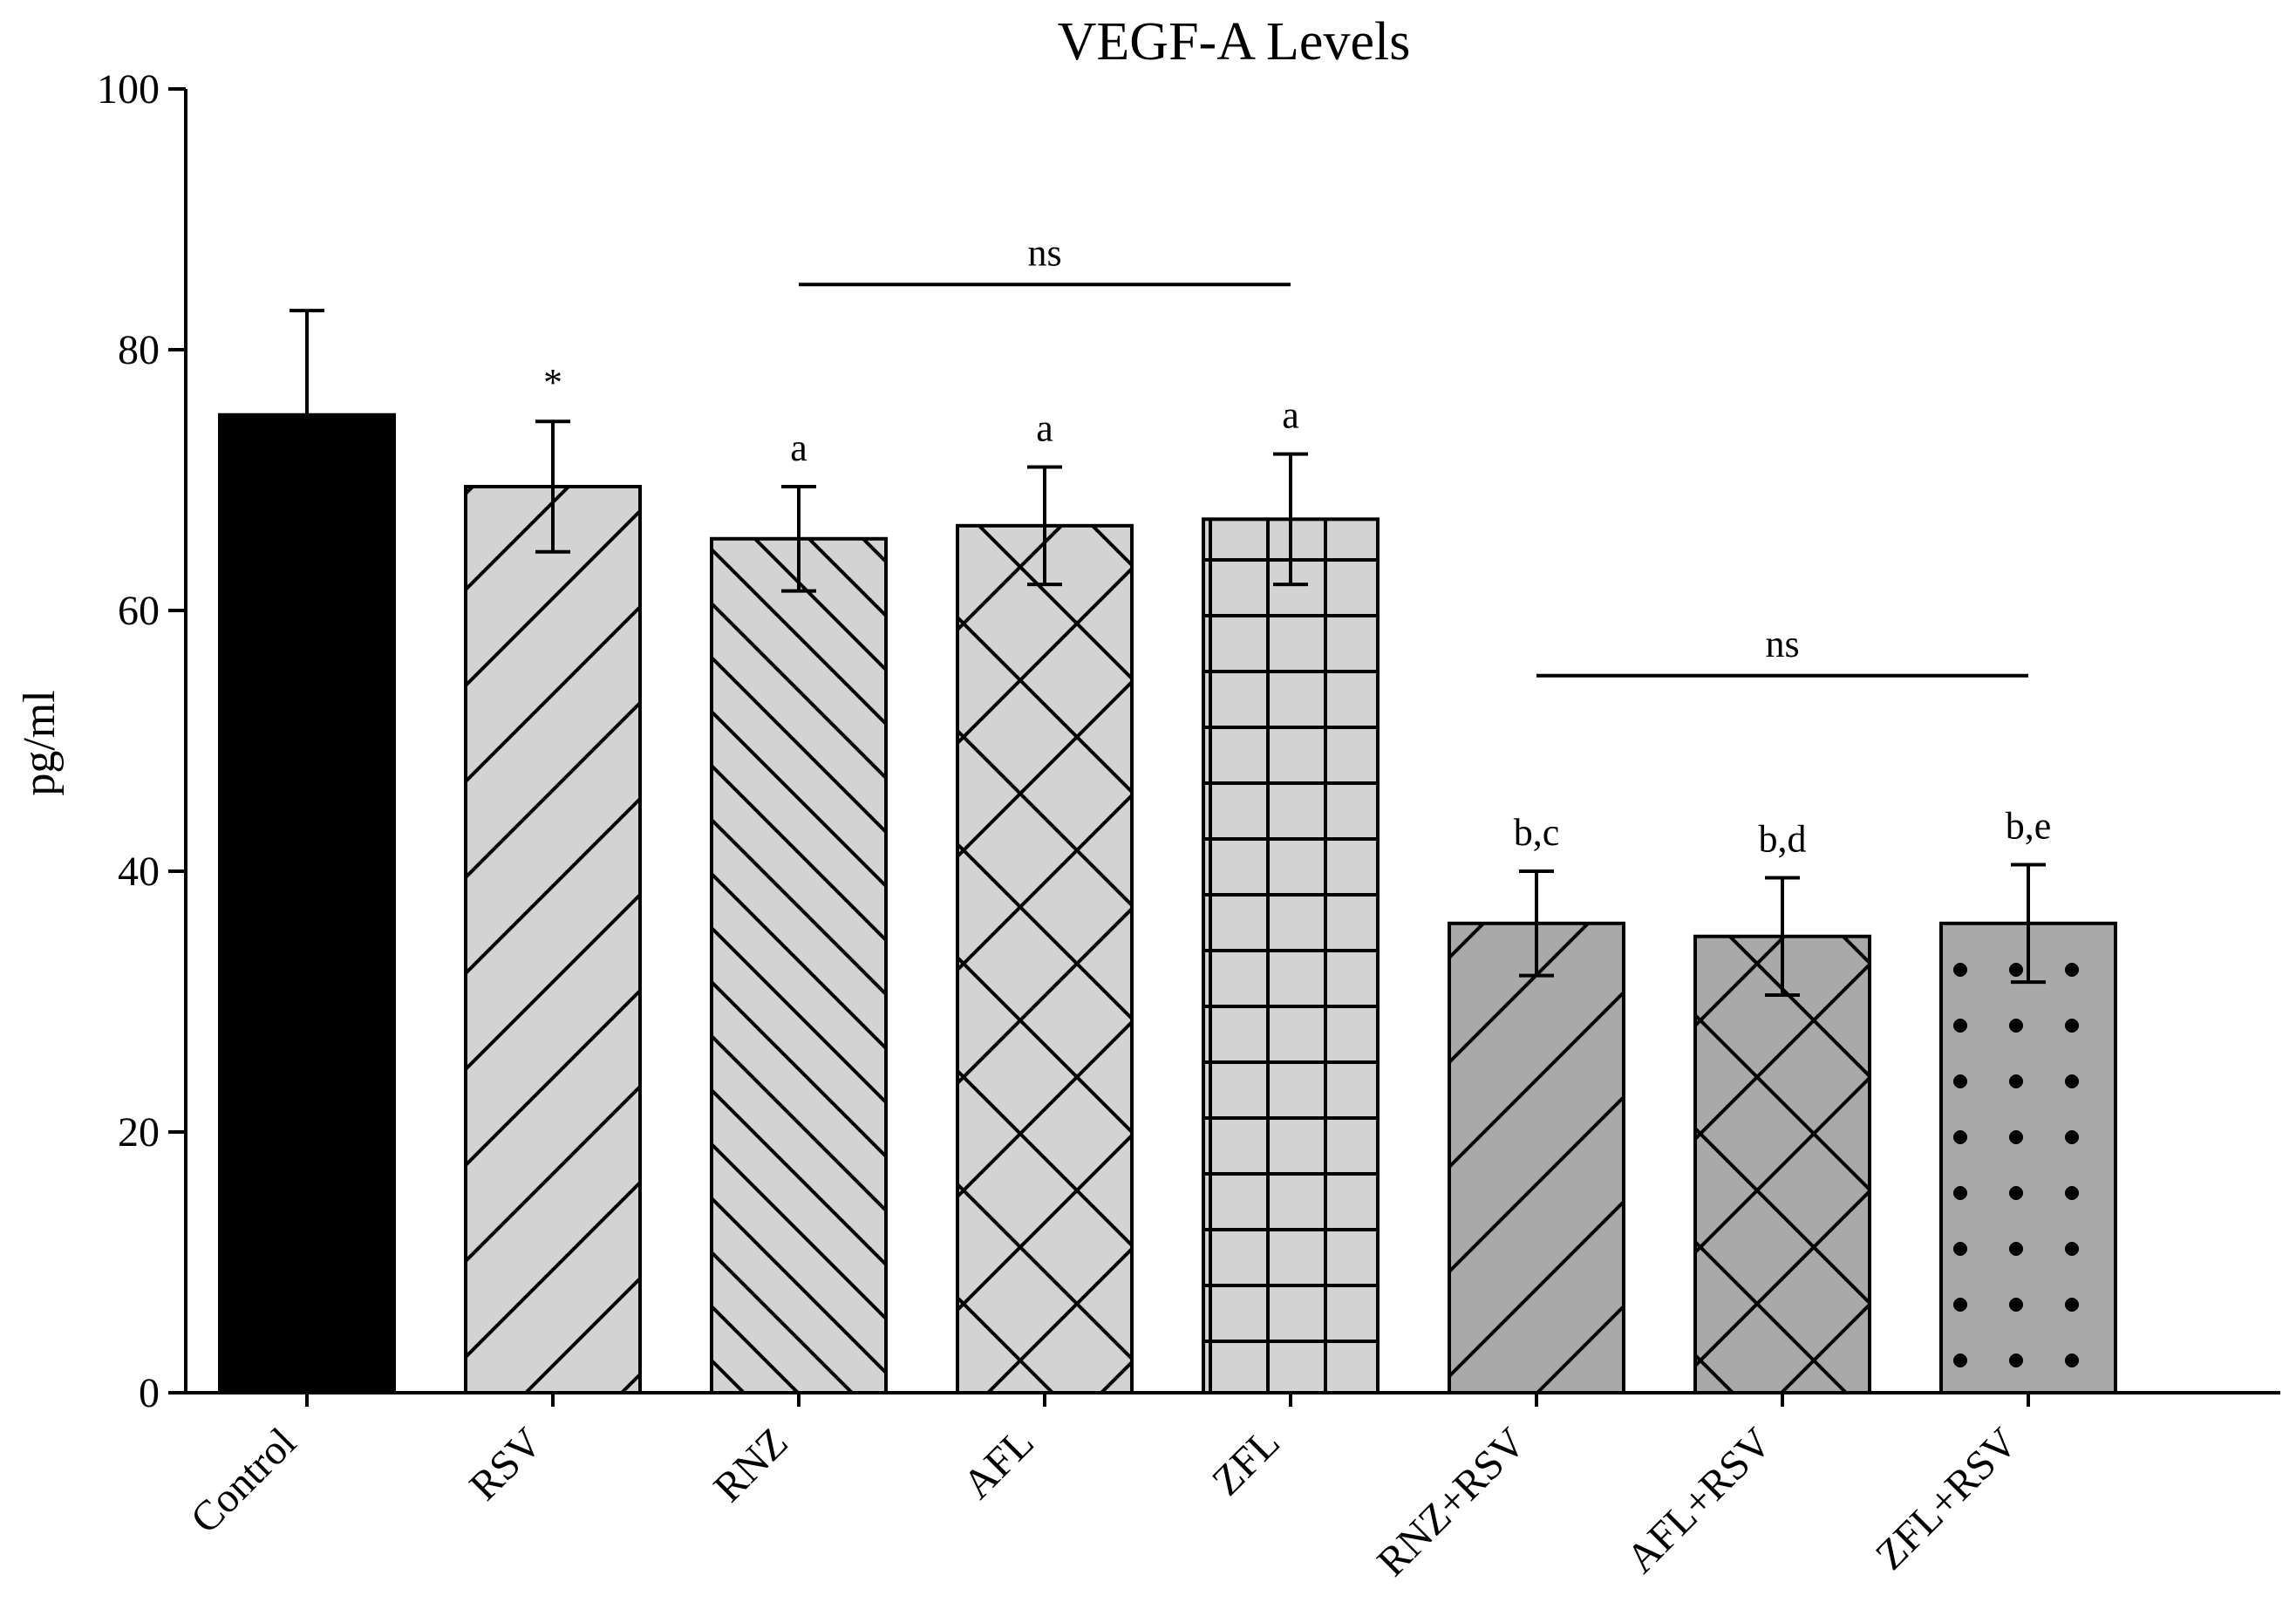  I want to click on x-tick-label: ZFL, so click(1246, 1462).